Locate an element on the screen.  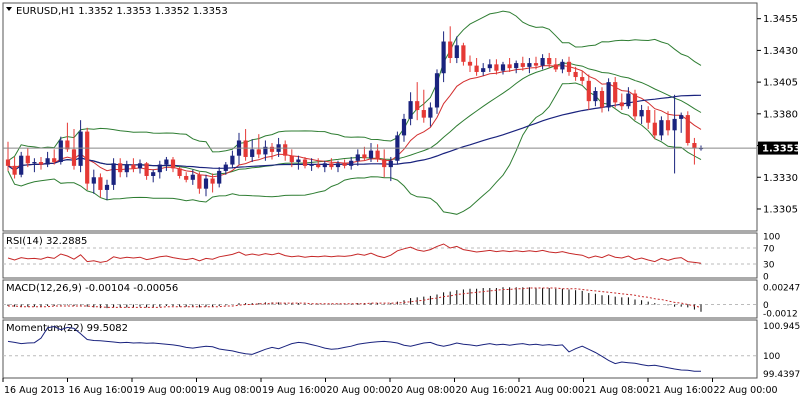
price-tick-label: 1.3380 is located at coordinates (780, 114).